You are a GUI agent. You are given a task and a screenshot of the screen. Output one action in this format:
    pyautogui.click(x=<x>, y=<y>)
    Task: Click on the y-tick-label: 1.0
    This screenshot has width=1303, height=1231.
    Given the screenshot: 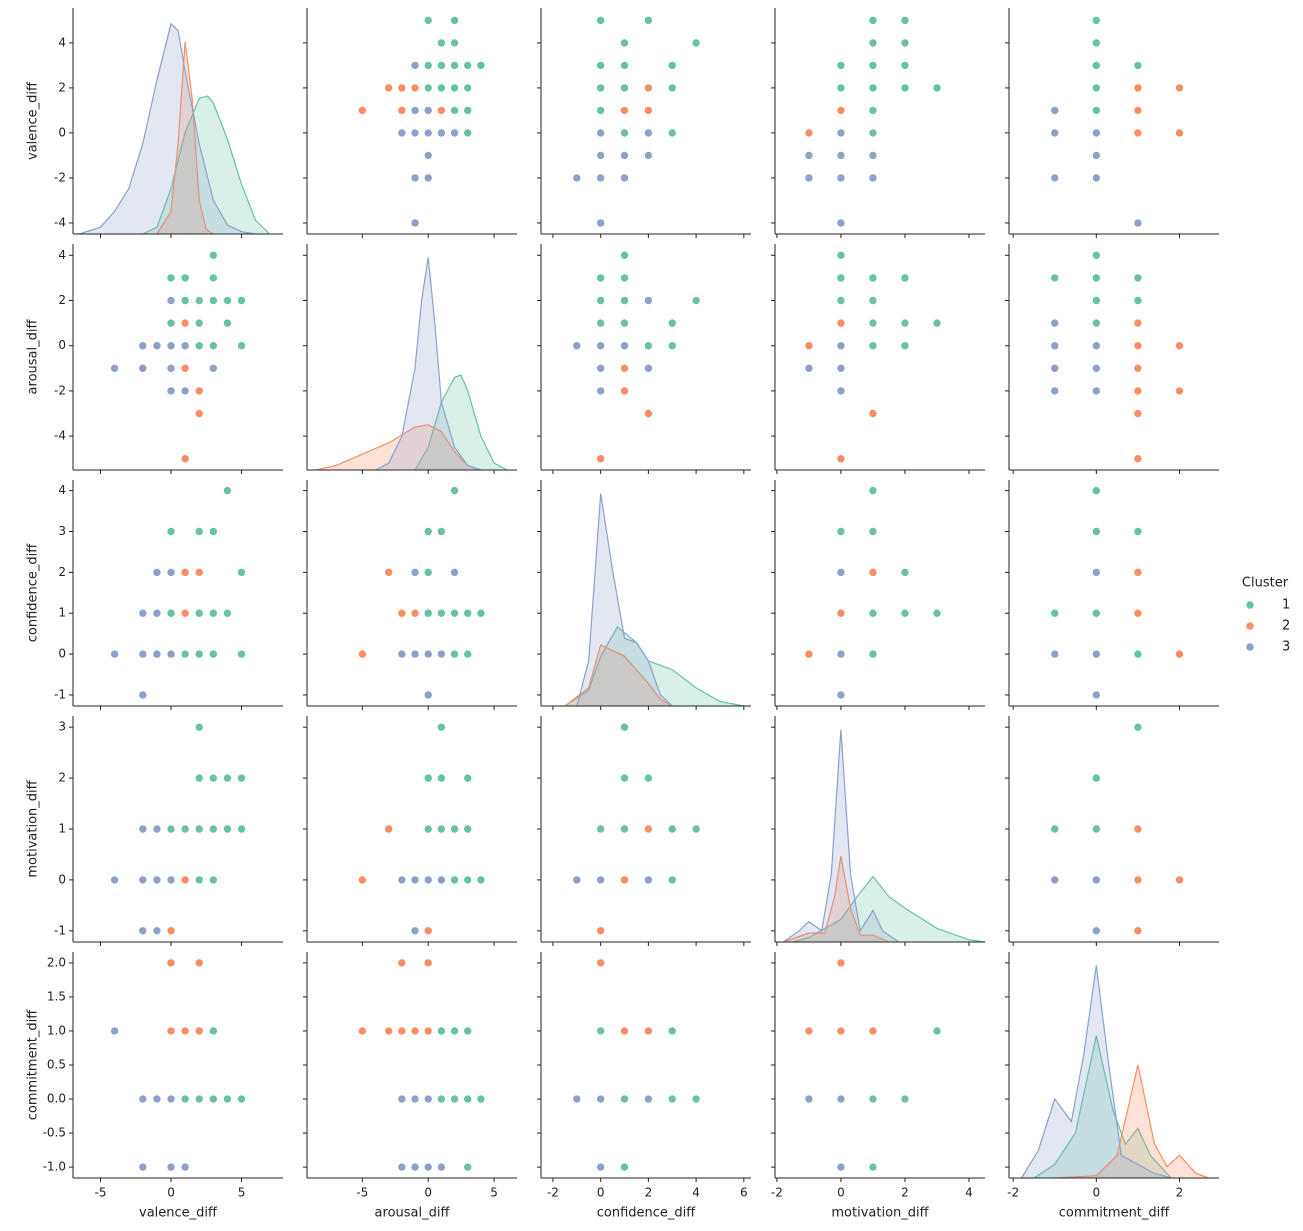 What is the action you would take?
    pyautogui.click(x=56, y=1030)
    